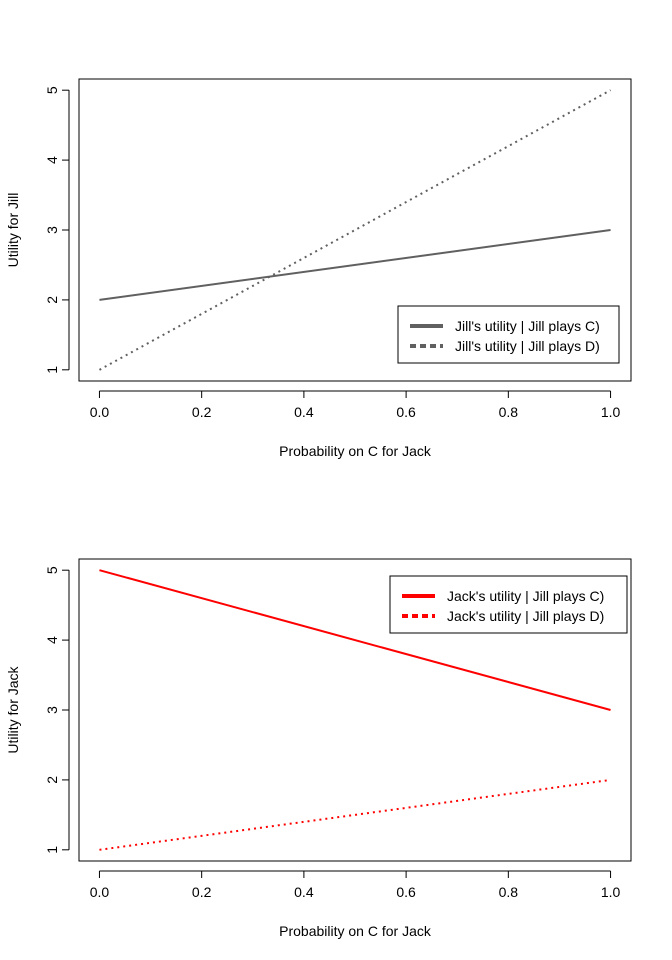 Image resolution: width=672 pixels, height=960 pixels. I want to click on y-axis-title: Utility for Jack, so click(13, 709).